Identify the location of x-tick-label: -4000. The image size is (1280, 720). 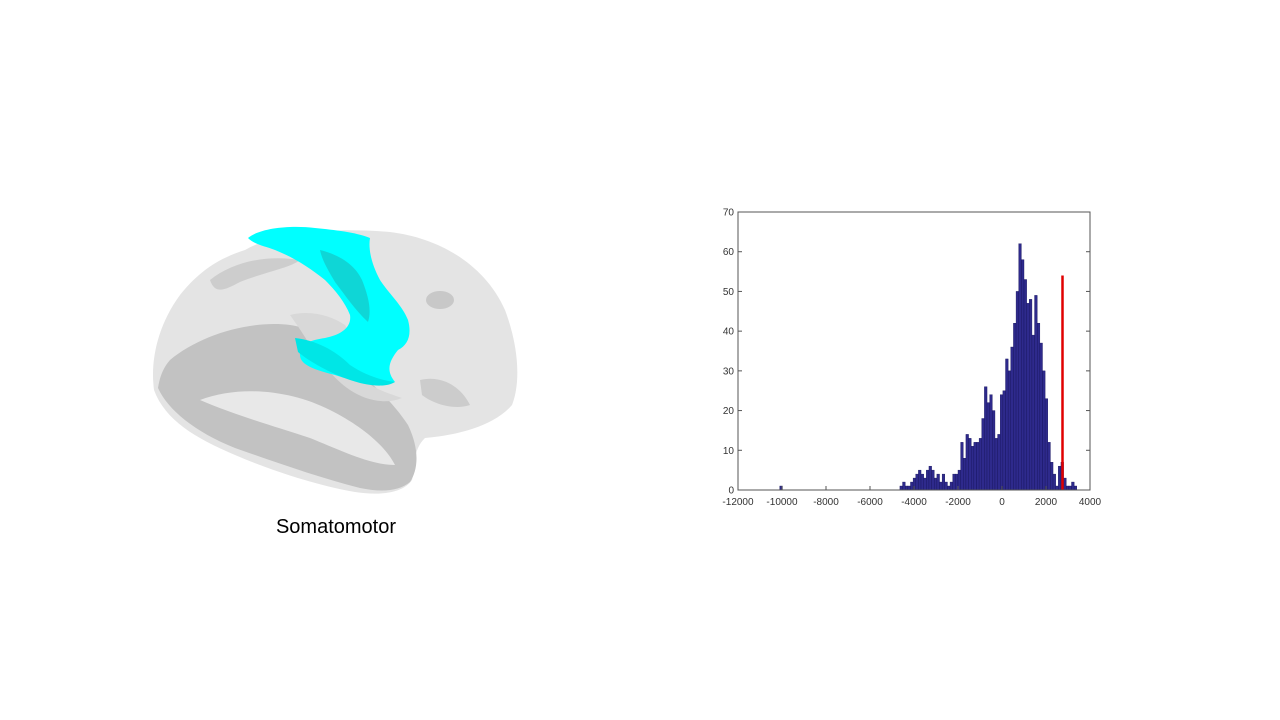
(914, 502).